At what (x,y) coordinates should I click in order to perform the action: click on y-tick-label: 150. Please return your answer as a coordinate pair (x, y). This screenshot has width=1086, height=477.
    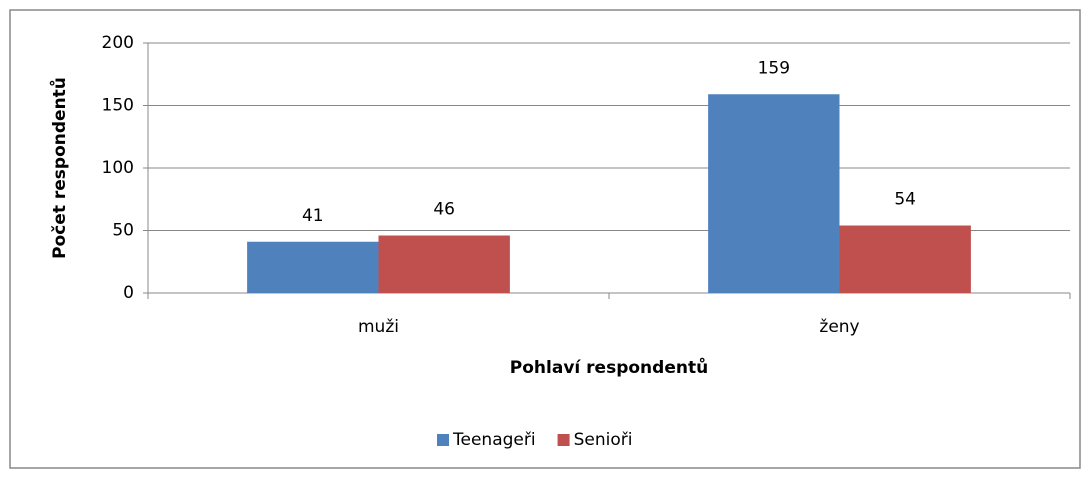
    Looking at the image, I should click on (118, 106).